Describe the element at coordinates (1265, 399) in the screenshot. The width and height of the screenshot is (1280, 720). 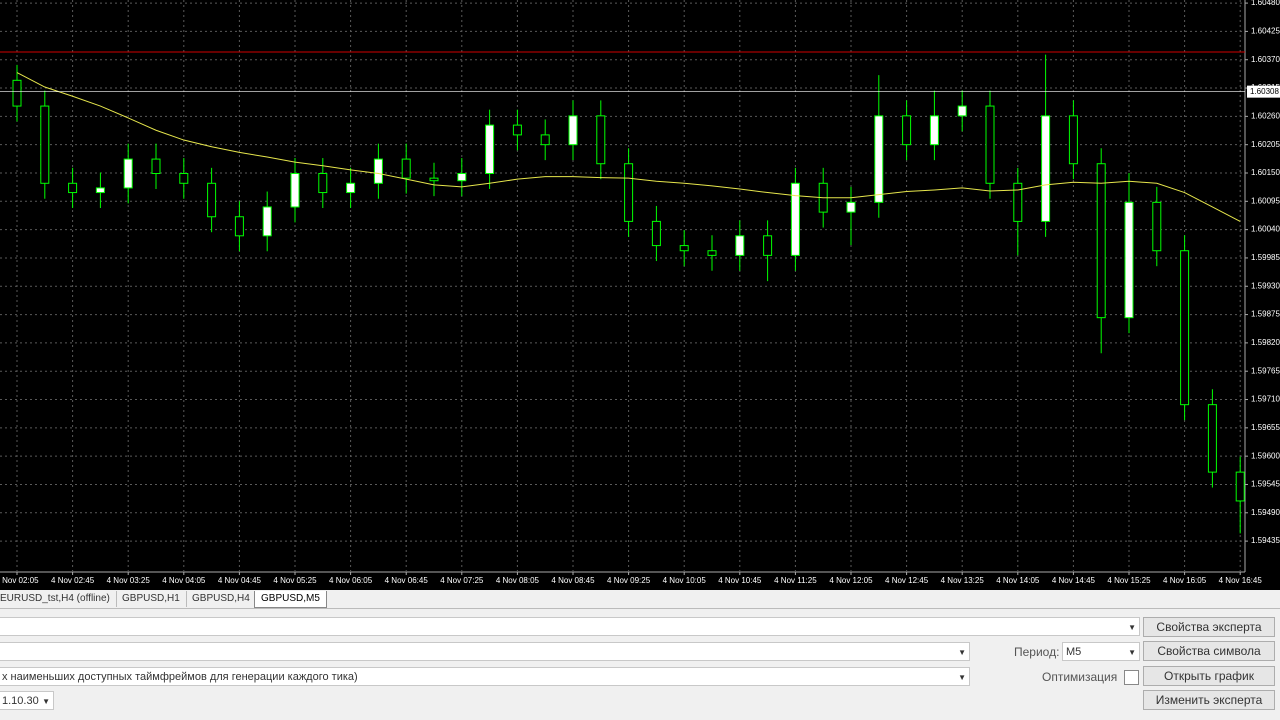
I see `y-tick-label: 1.59710` at that location.